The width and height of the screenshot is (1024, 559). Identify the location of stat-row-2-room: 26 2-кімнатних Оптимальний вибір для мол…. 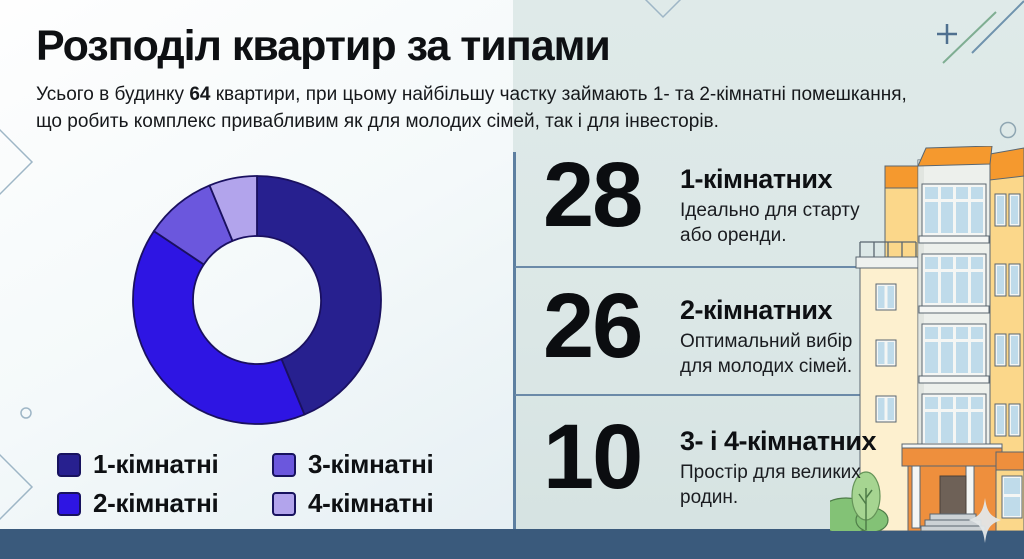
(711, 327).